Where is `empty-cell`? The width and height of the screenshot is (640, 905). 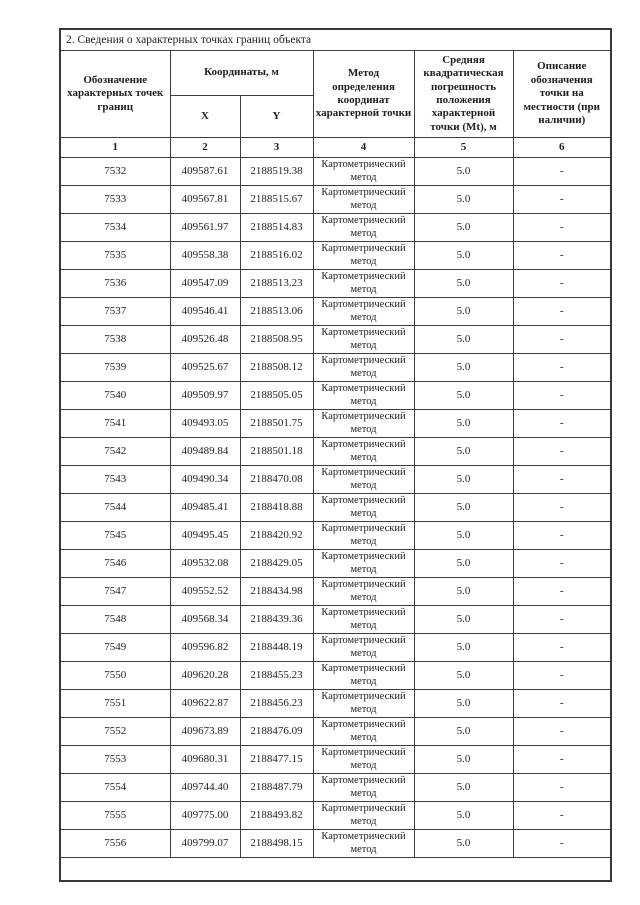 empty-cell is located at coordinates (335, 869).